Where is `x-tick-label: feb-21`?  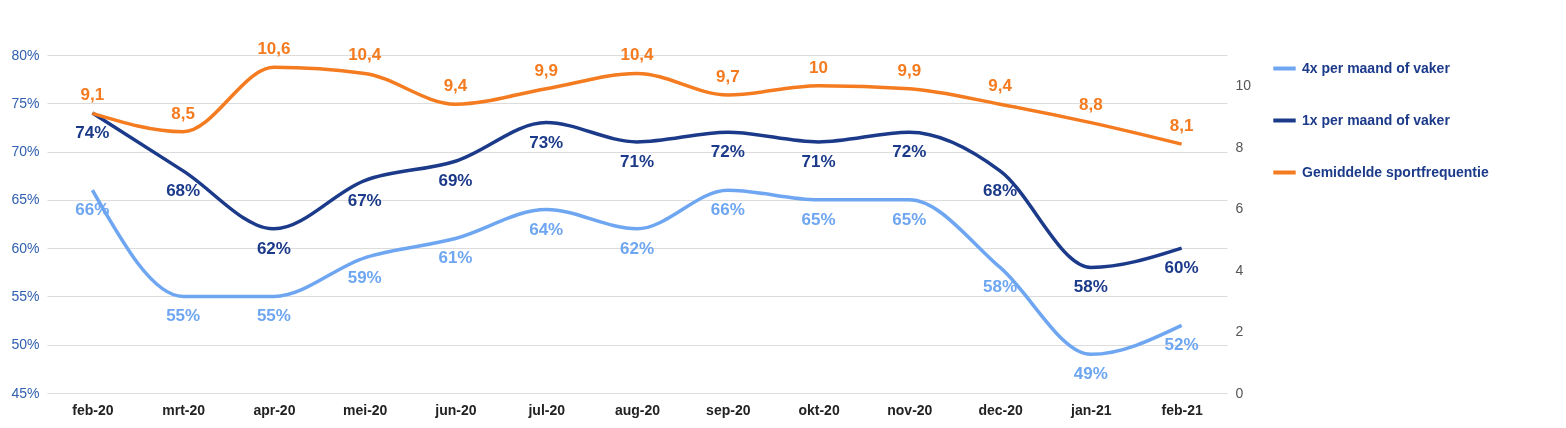
x-tick-label: feb-21 is located at coordinates (1182, 409).